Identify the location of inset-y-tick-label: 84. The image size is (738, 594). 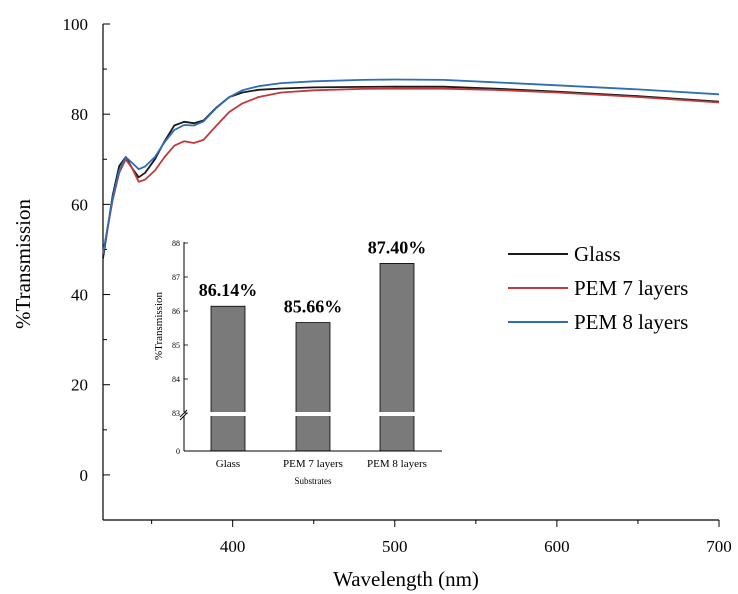
(176, 379).